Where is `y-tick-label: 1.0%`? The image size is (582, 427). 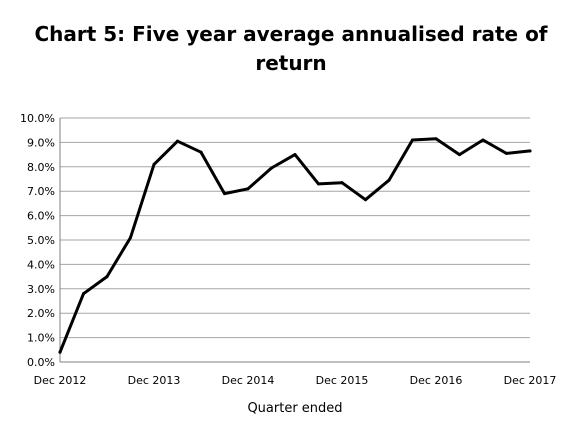 y-tick-label: 1.0% is located at coordinates (41, 338).